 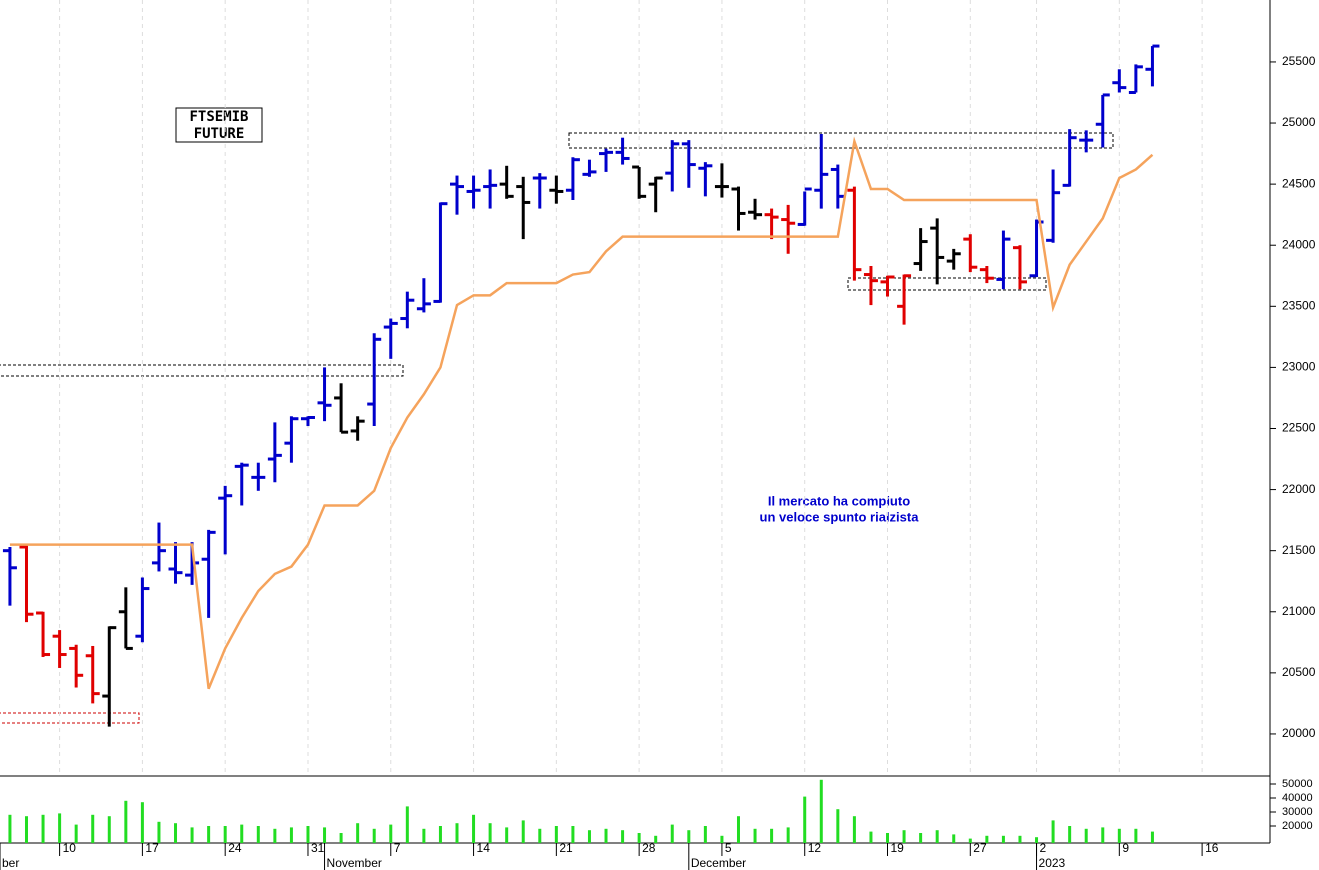 What do you see at coordinates (1212, 848) in the screenshot?
I see `x-tick-label: 16` at bounding box center [1212, 848].